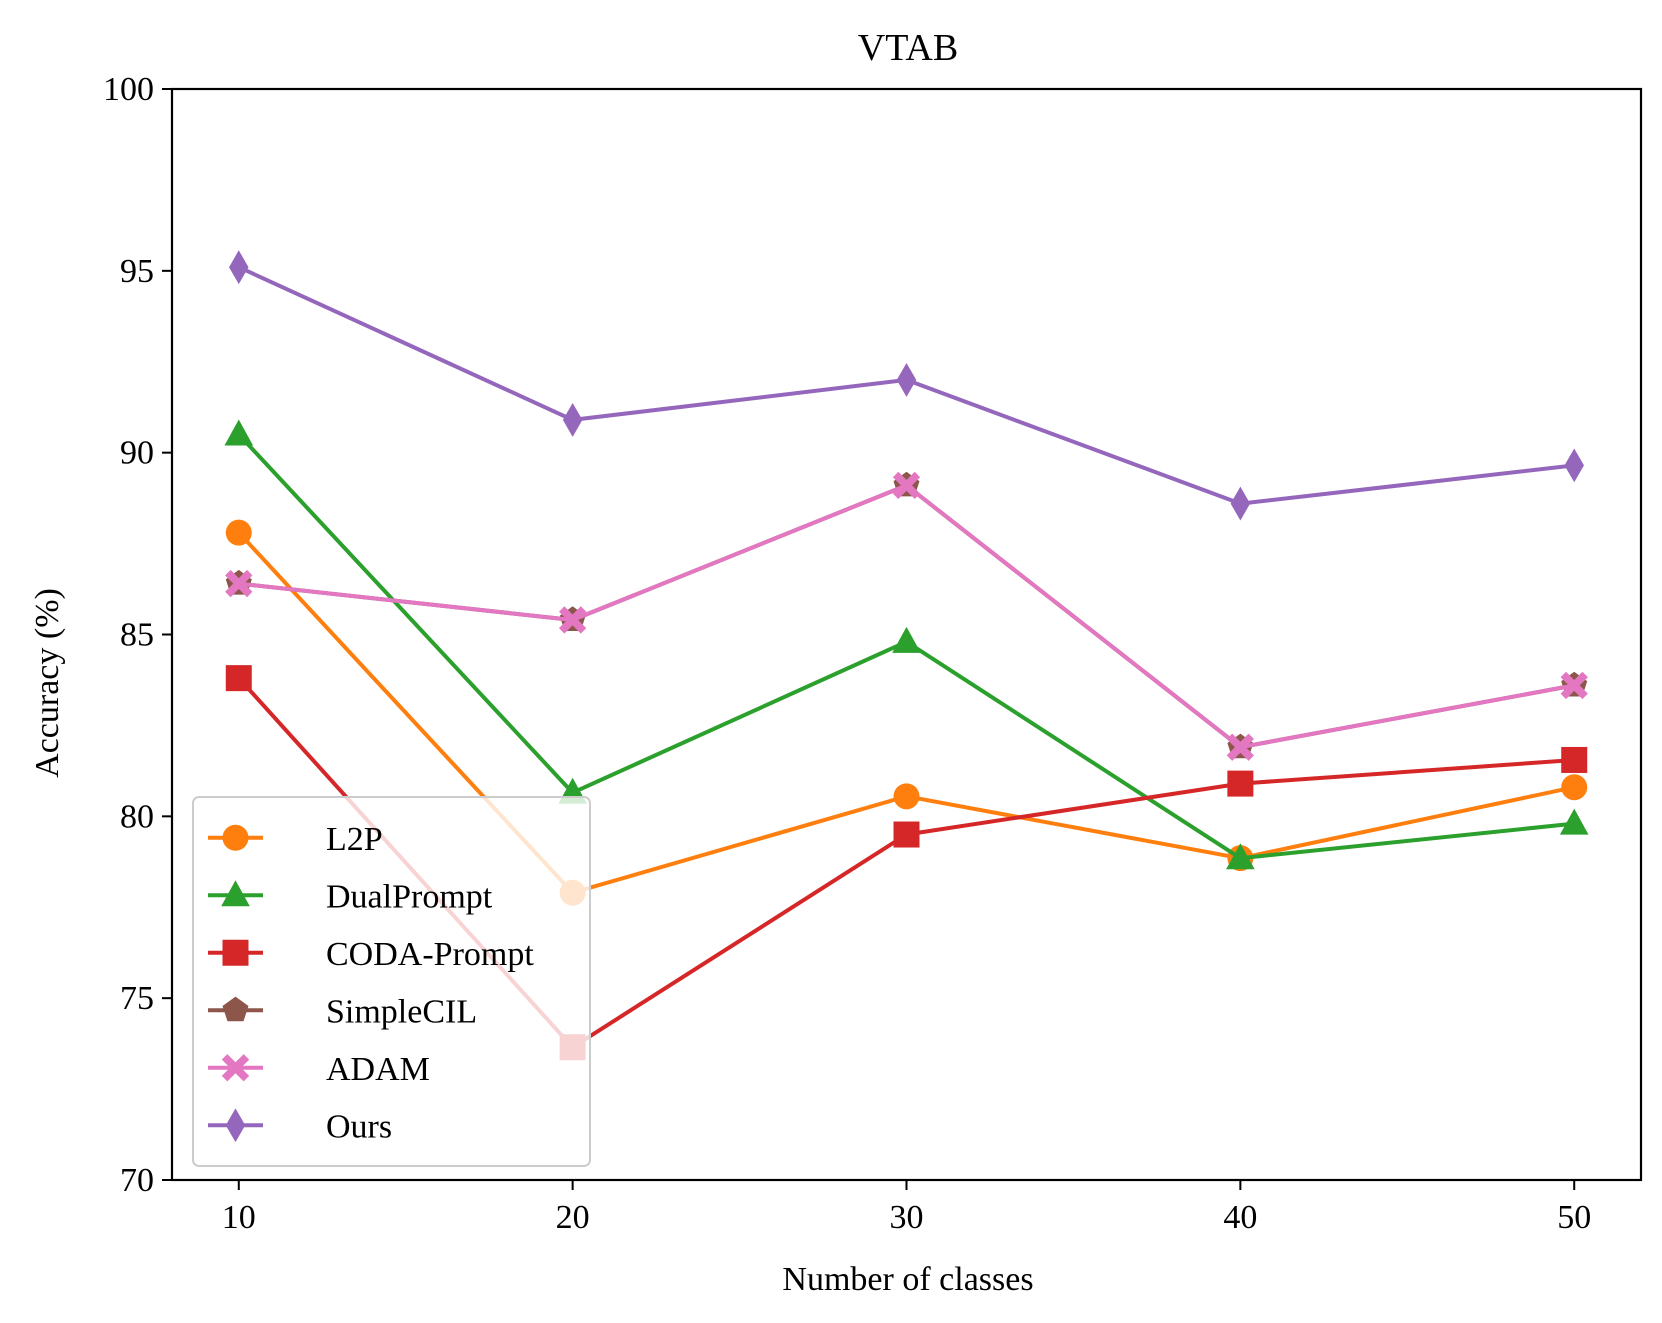  I want to click on legend-item-coda-prompt: CODA-Prompt, so click(371, 954).